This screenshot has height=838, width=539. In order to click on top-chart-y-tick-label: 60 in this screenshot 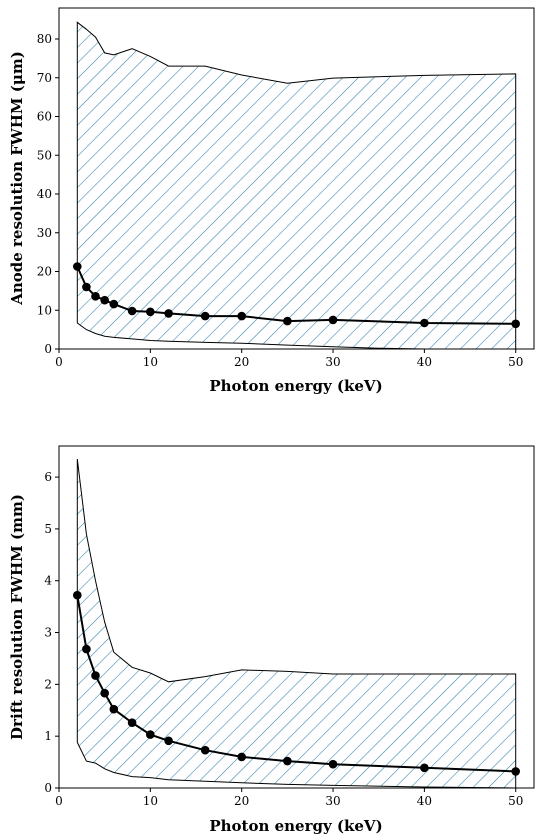, I will do `click(44, 117)`.